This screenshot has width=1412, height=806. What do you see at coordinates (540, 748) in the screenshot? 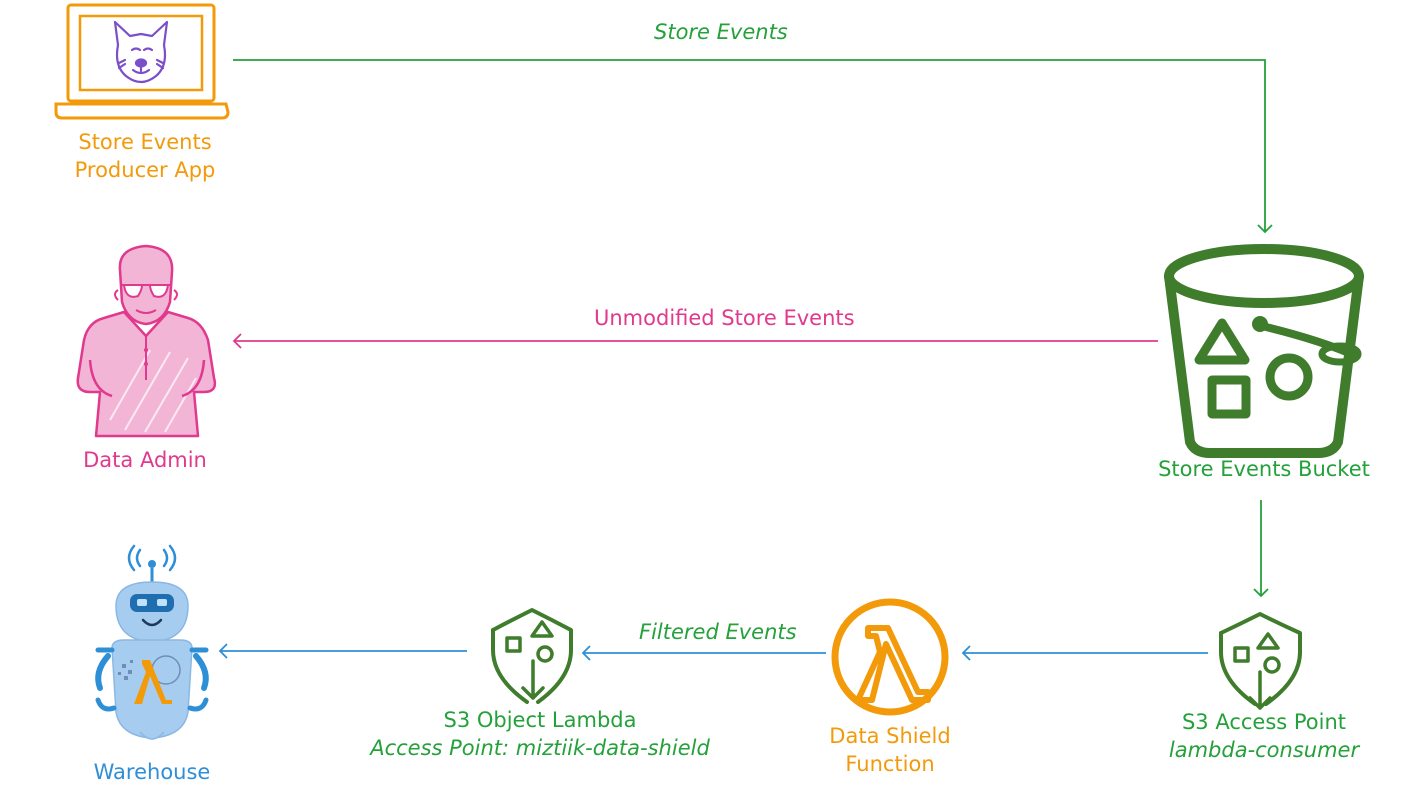
I see `s3-object-lambda-label-line2: Access Point: miztiik-data-shield` at bounding box center [540, 748].